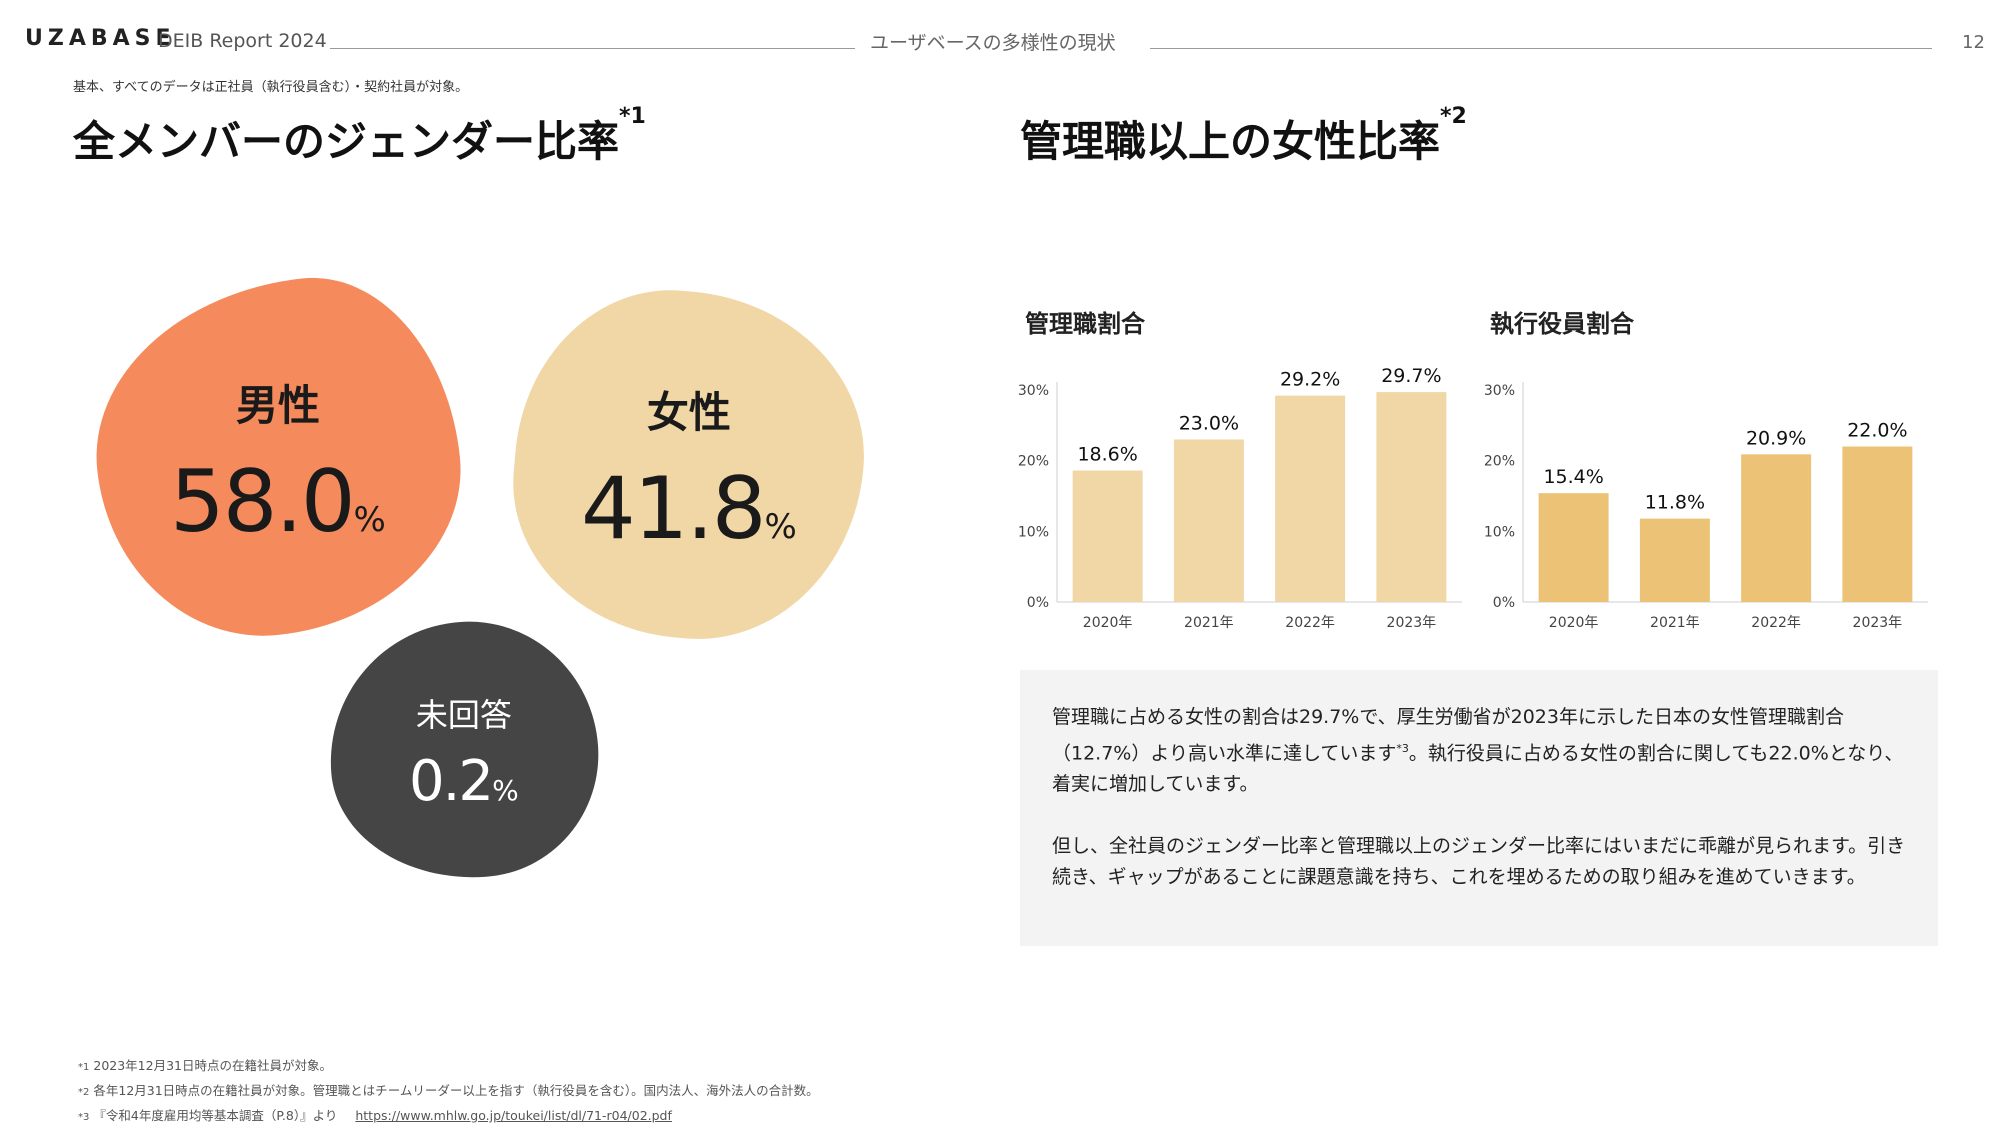 The height and width of the screenshot is (1129, 2000). Describe the element at coordinates (262, 501) in the screenshot. I see `male-value-number: 58.0` at that location.